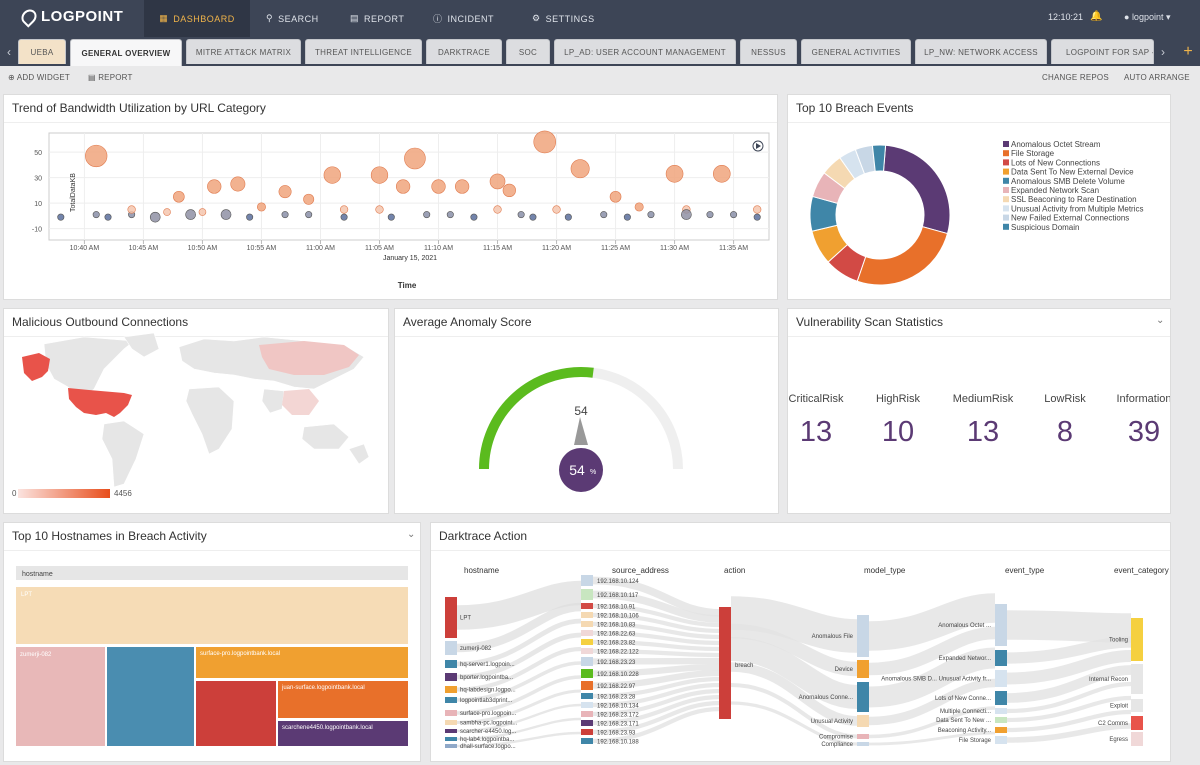 The width and height of the screenshot is (1200, 765). What do you see at coordinates (1075, 77) in the screenshot?
I see `change-repos-button: CHANGE REPOS` at bounding box center [1075, 77].